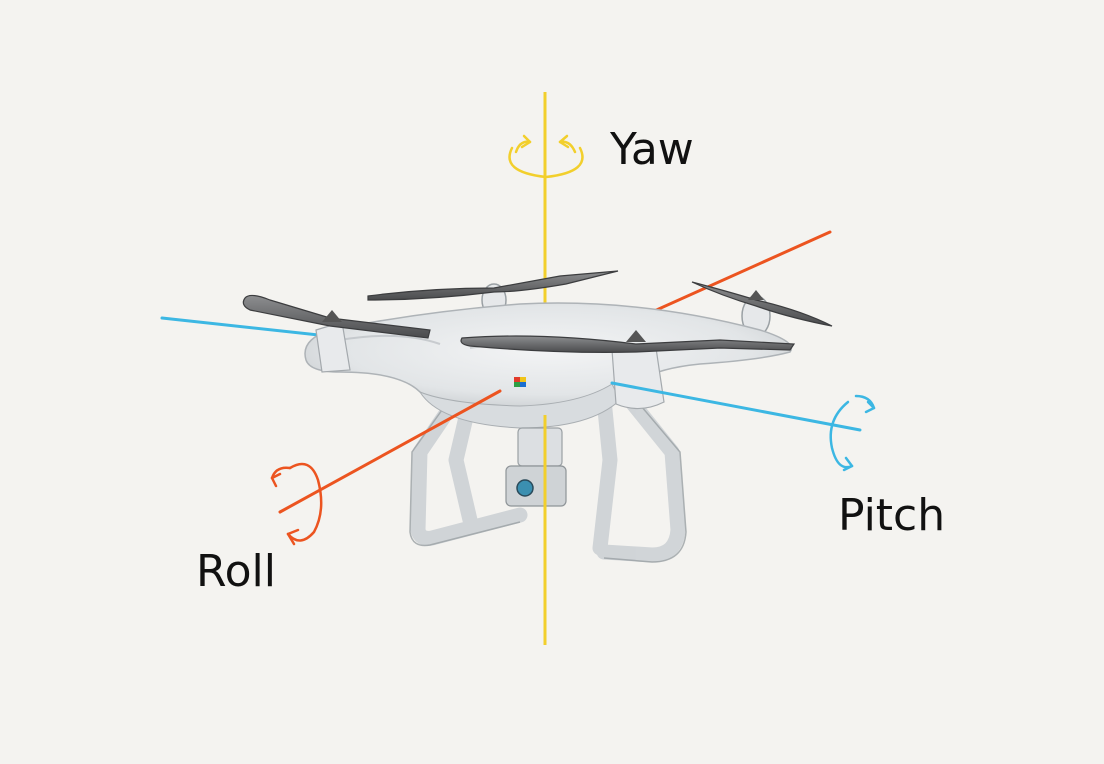 This screenshot has width=1104, height=764. I want to click on pitch-rotation-arrow-icon, so click(852, 433).